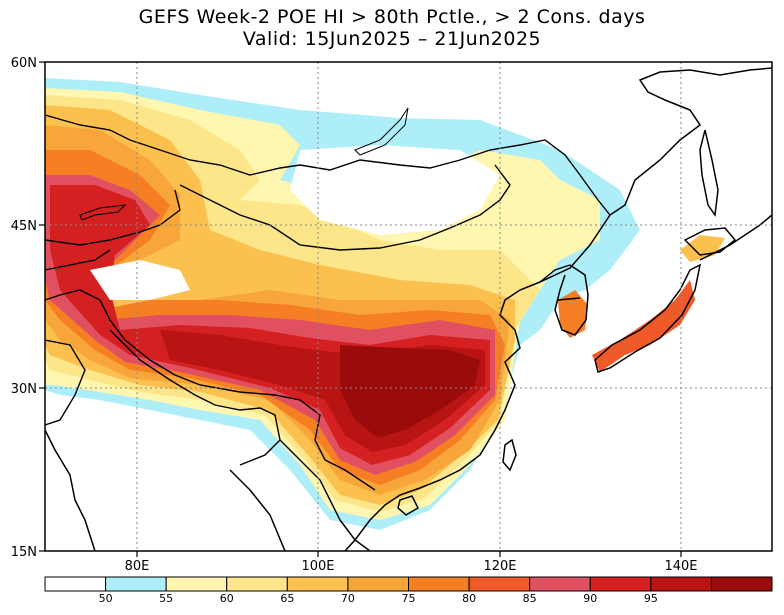  Describe the element at coordinates (509, 455) in the screenshot. I see `coastline-taiwan` at that location.